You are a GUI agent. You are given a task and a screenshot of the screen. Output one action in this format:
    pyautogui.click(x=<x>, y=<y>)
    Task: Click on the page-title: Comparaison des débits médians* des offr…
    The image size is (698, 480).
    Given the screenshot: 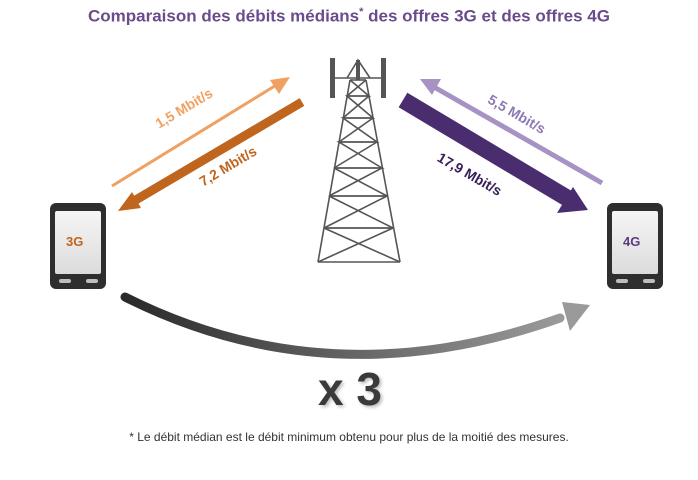 What is the action you would take?
    pyautogui.click(x=349, y=16)
    